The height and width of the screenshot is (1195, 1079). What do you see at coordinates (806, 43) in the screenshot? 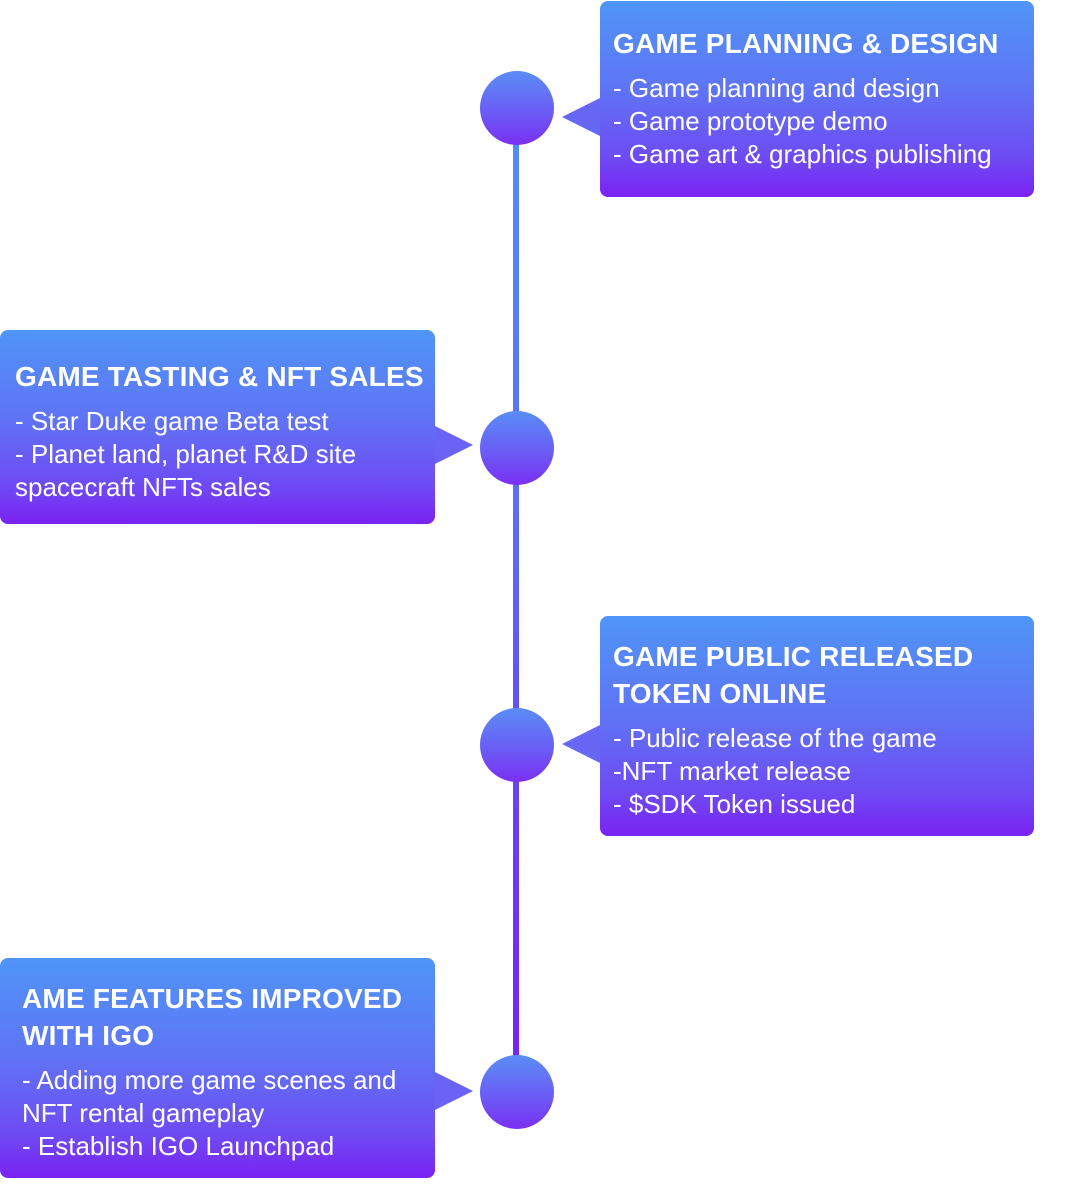
I see `milestone-title: GAME PLANNING & DESIGN` at bounding box center [806, 43].